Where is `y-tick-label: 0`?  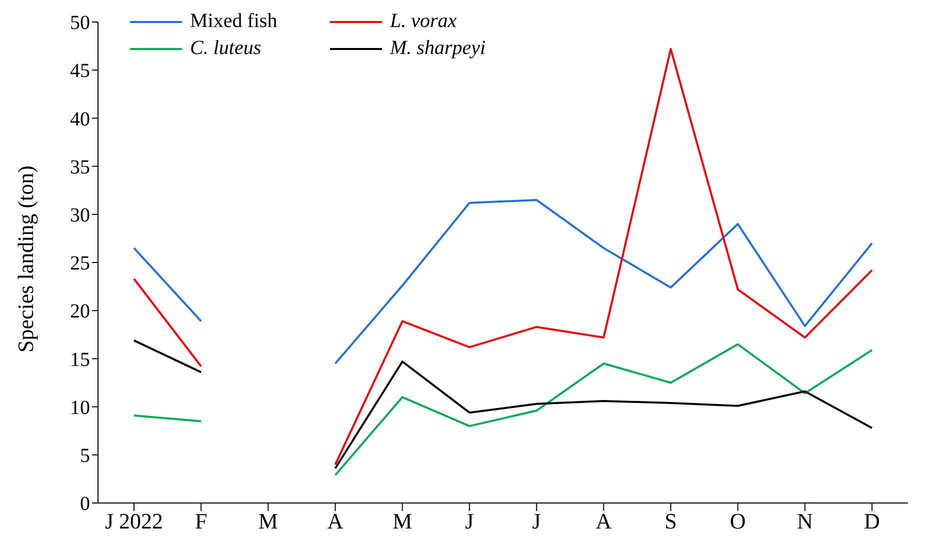 y-tick-label: 0 is located at coordinates (85, 504).